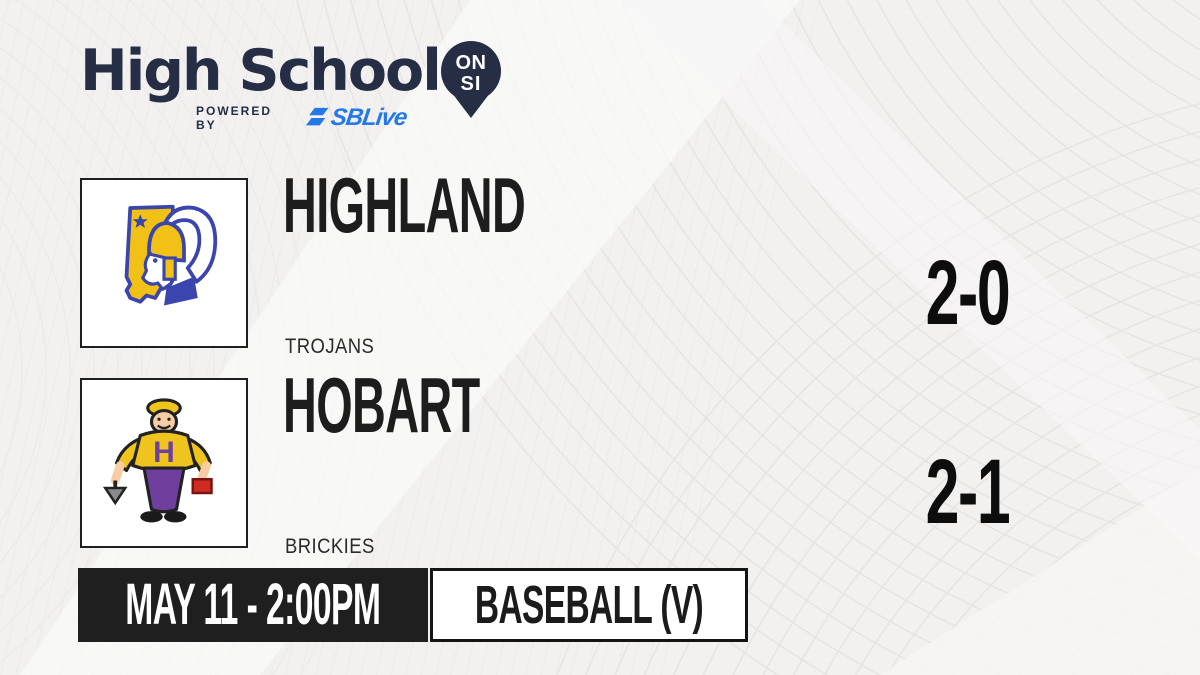 This screenshot has height=675, width=1200. I want to click on team2-mascot: BRICKIES, so click(330, 546).